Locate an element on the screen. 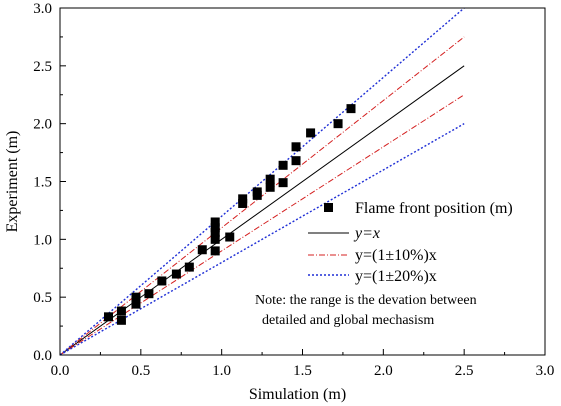  x-tick-label: 0.0 is located at coordinates (60, 371).